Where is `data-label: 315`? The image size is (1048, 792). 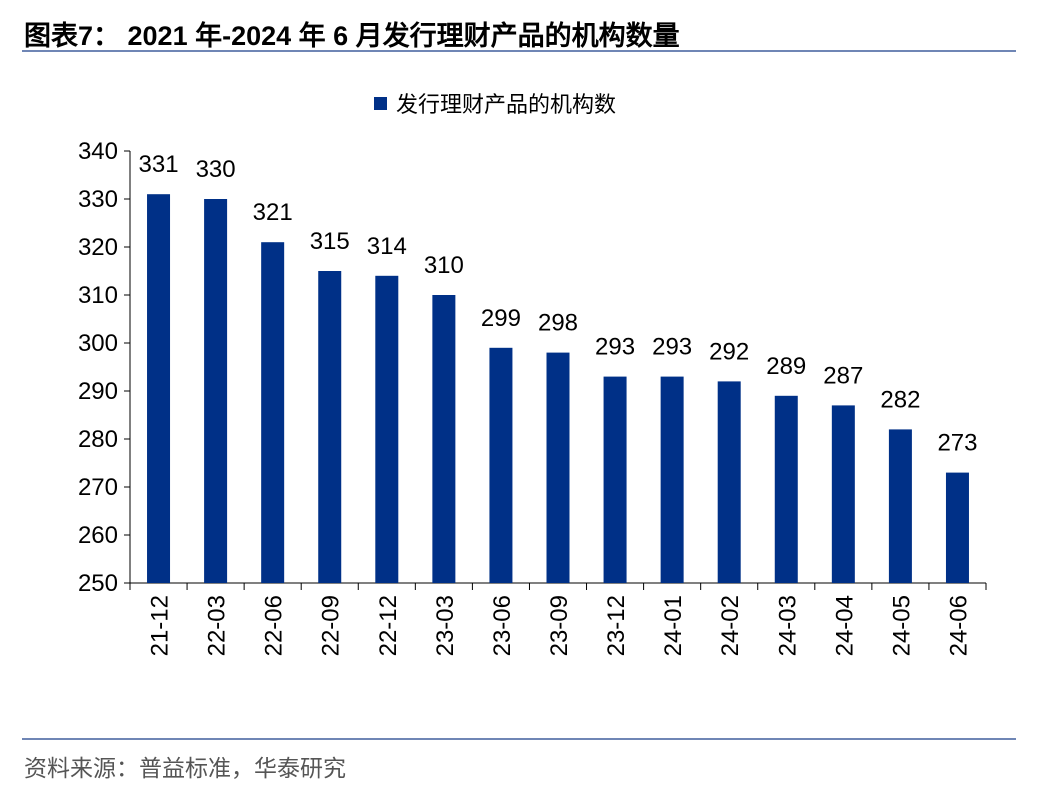
data-label: 315 is located at coordinates (330, 241).